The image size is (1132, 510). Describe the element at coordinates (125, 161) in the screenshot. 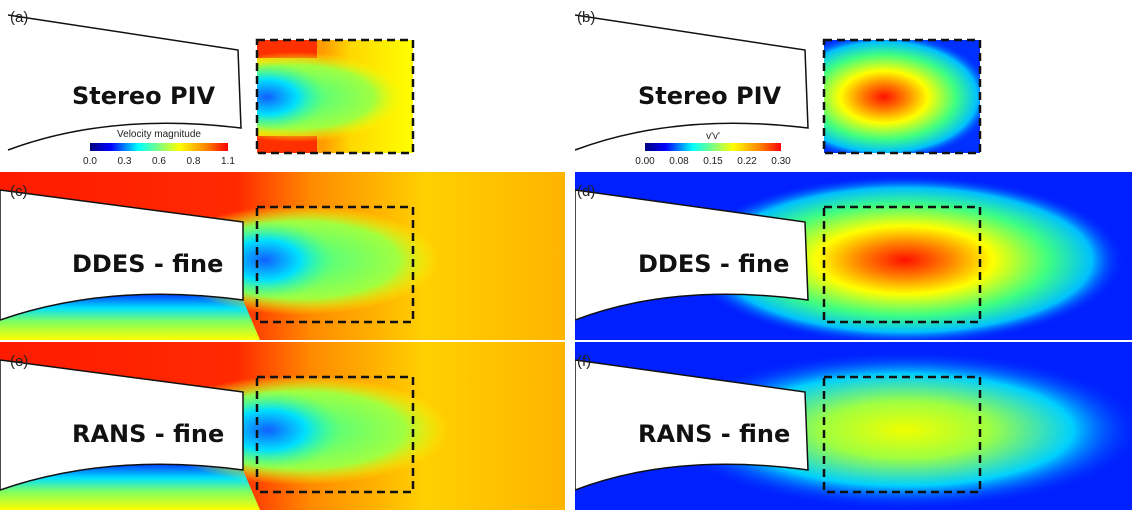

I see `colorbar-tick-label: 0.3` at that location.